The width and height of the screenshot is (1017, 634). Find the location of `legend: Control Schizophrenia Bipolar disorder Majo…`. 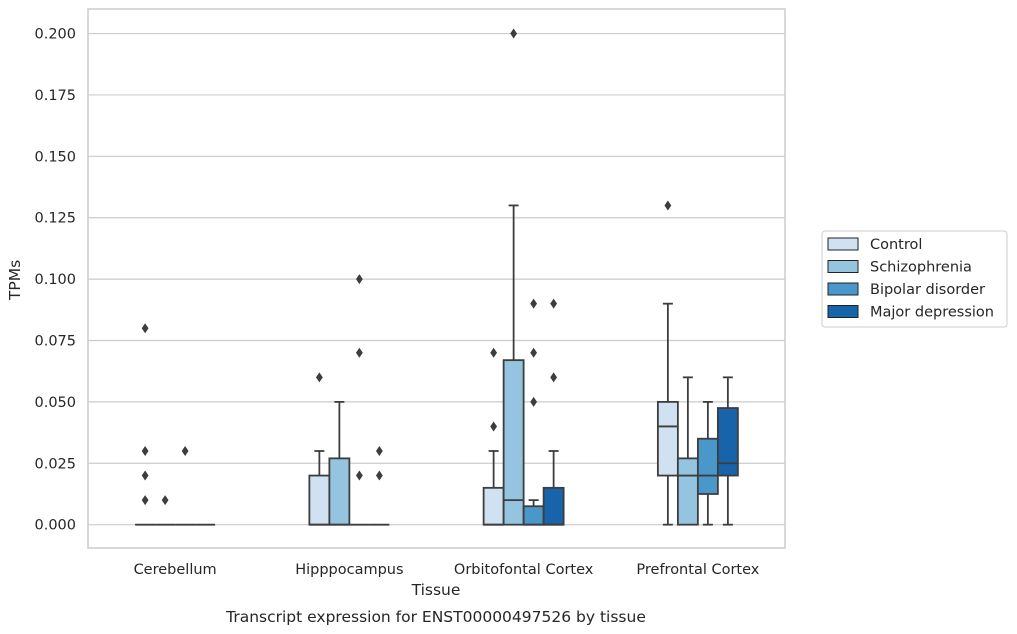

legend: Control Schizophrenia Bipolar disorder Majo… is located at coordinates (914, 279).